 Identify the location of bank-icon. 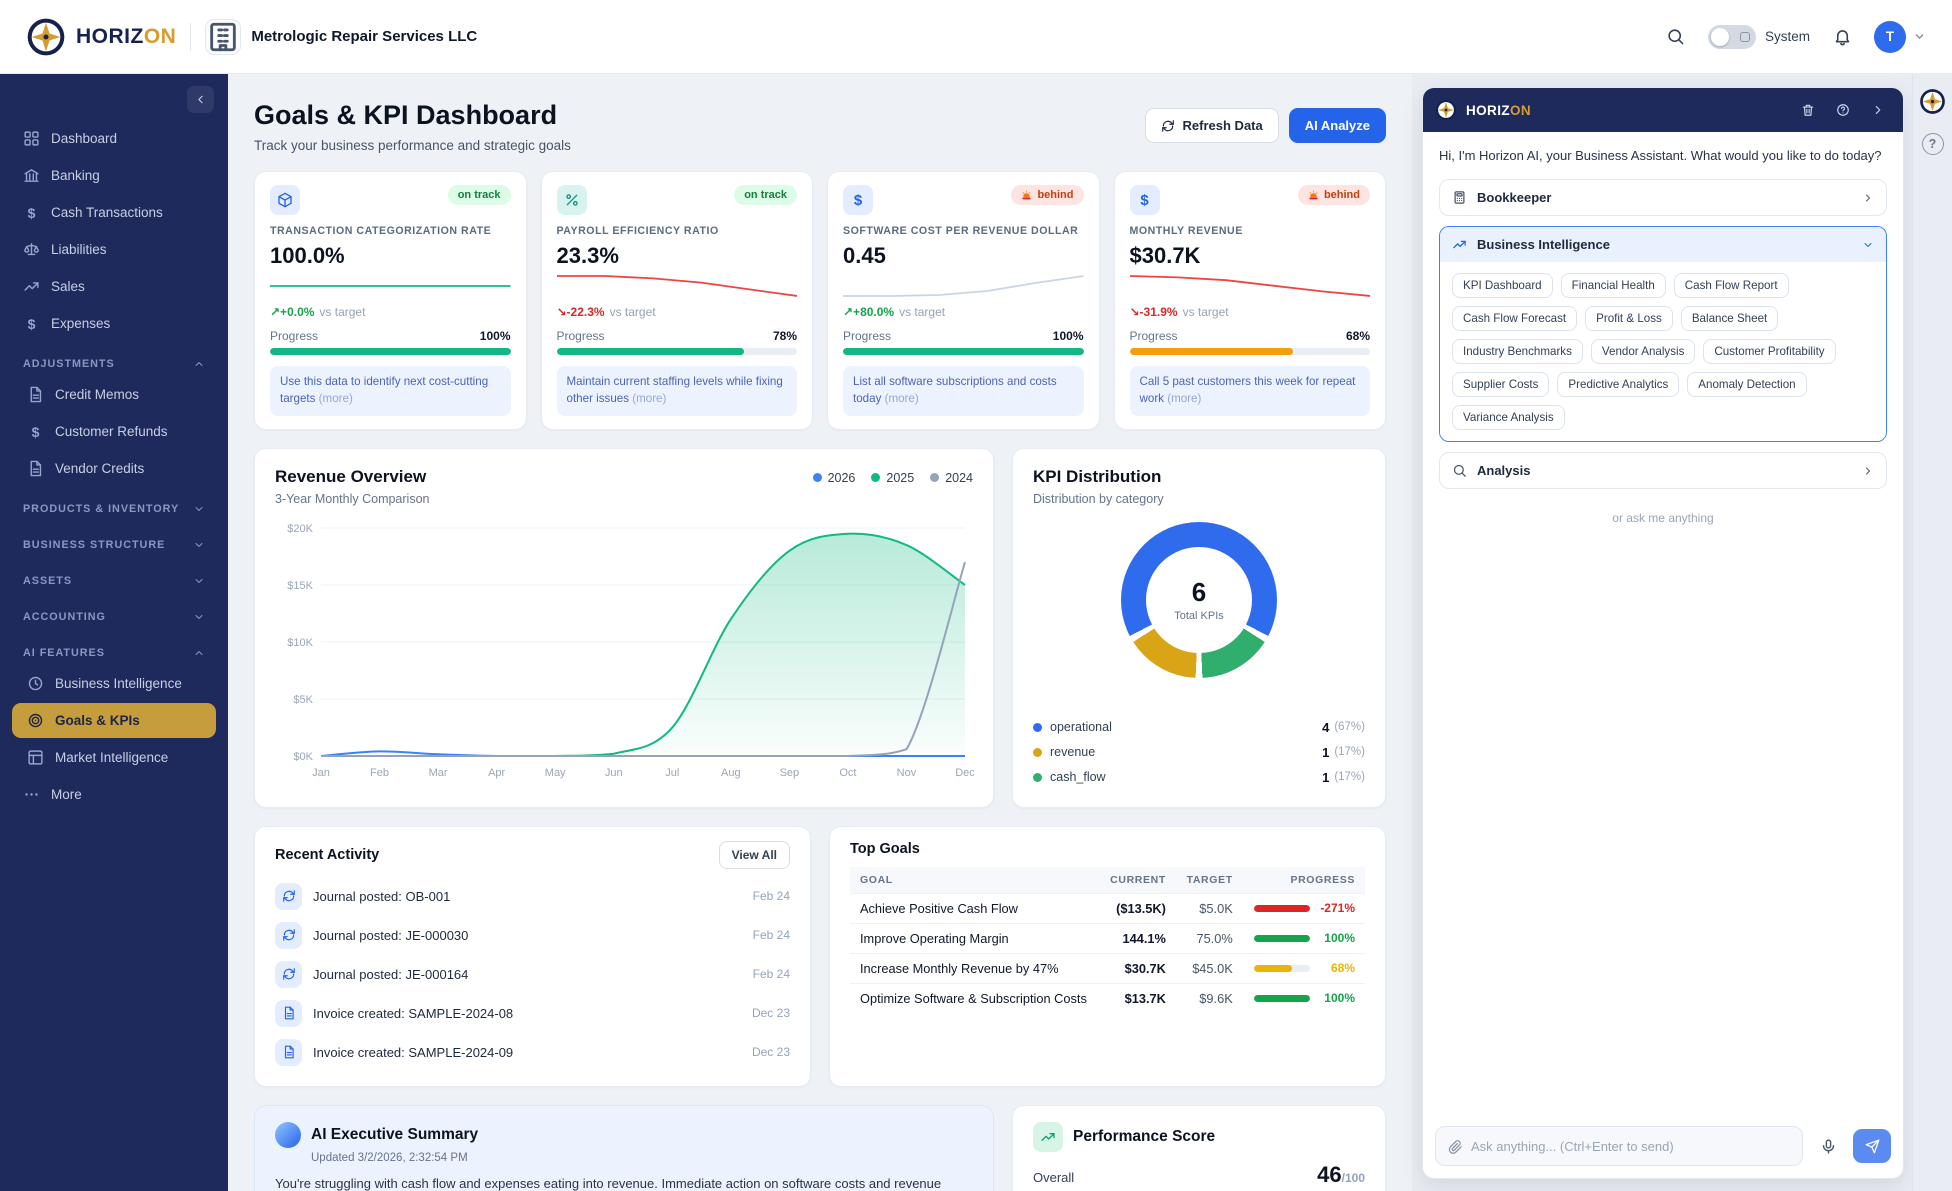
(31, 175).